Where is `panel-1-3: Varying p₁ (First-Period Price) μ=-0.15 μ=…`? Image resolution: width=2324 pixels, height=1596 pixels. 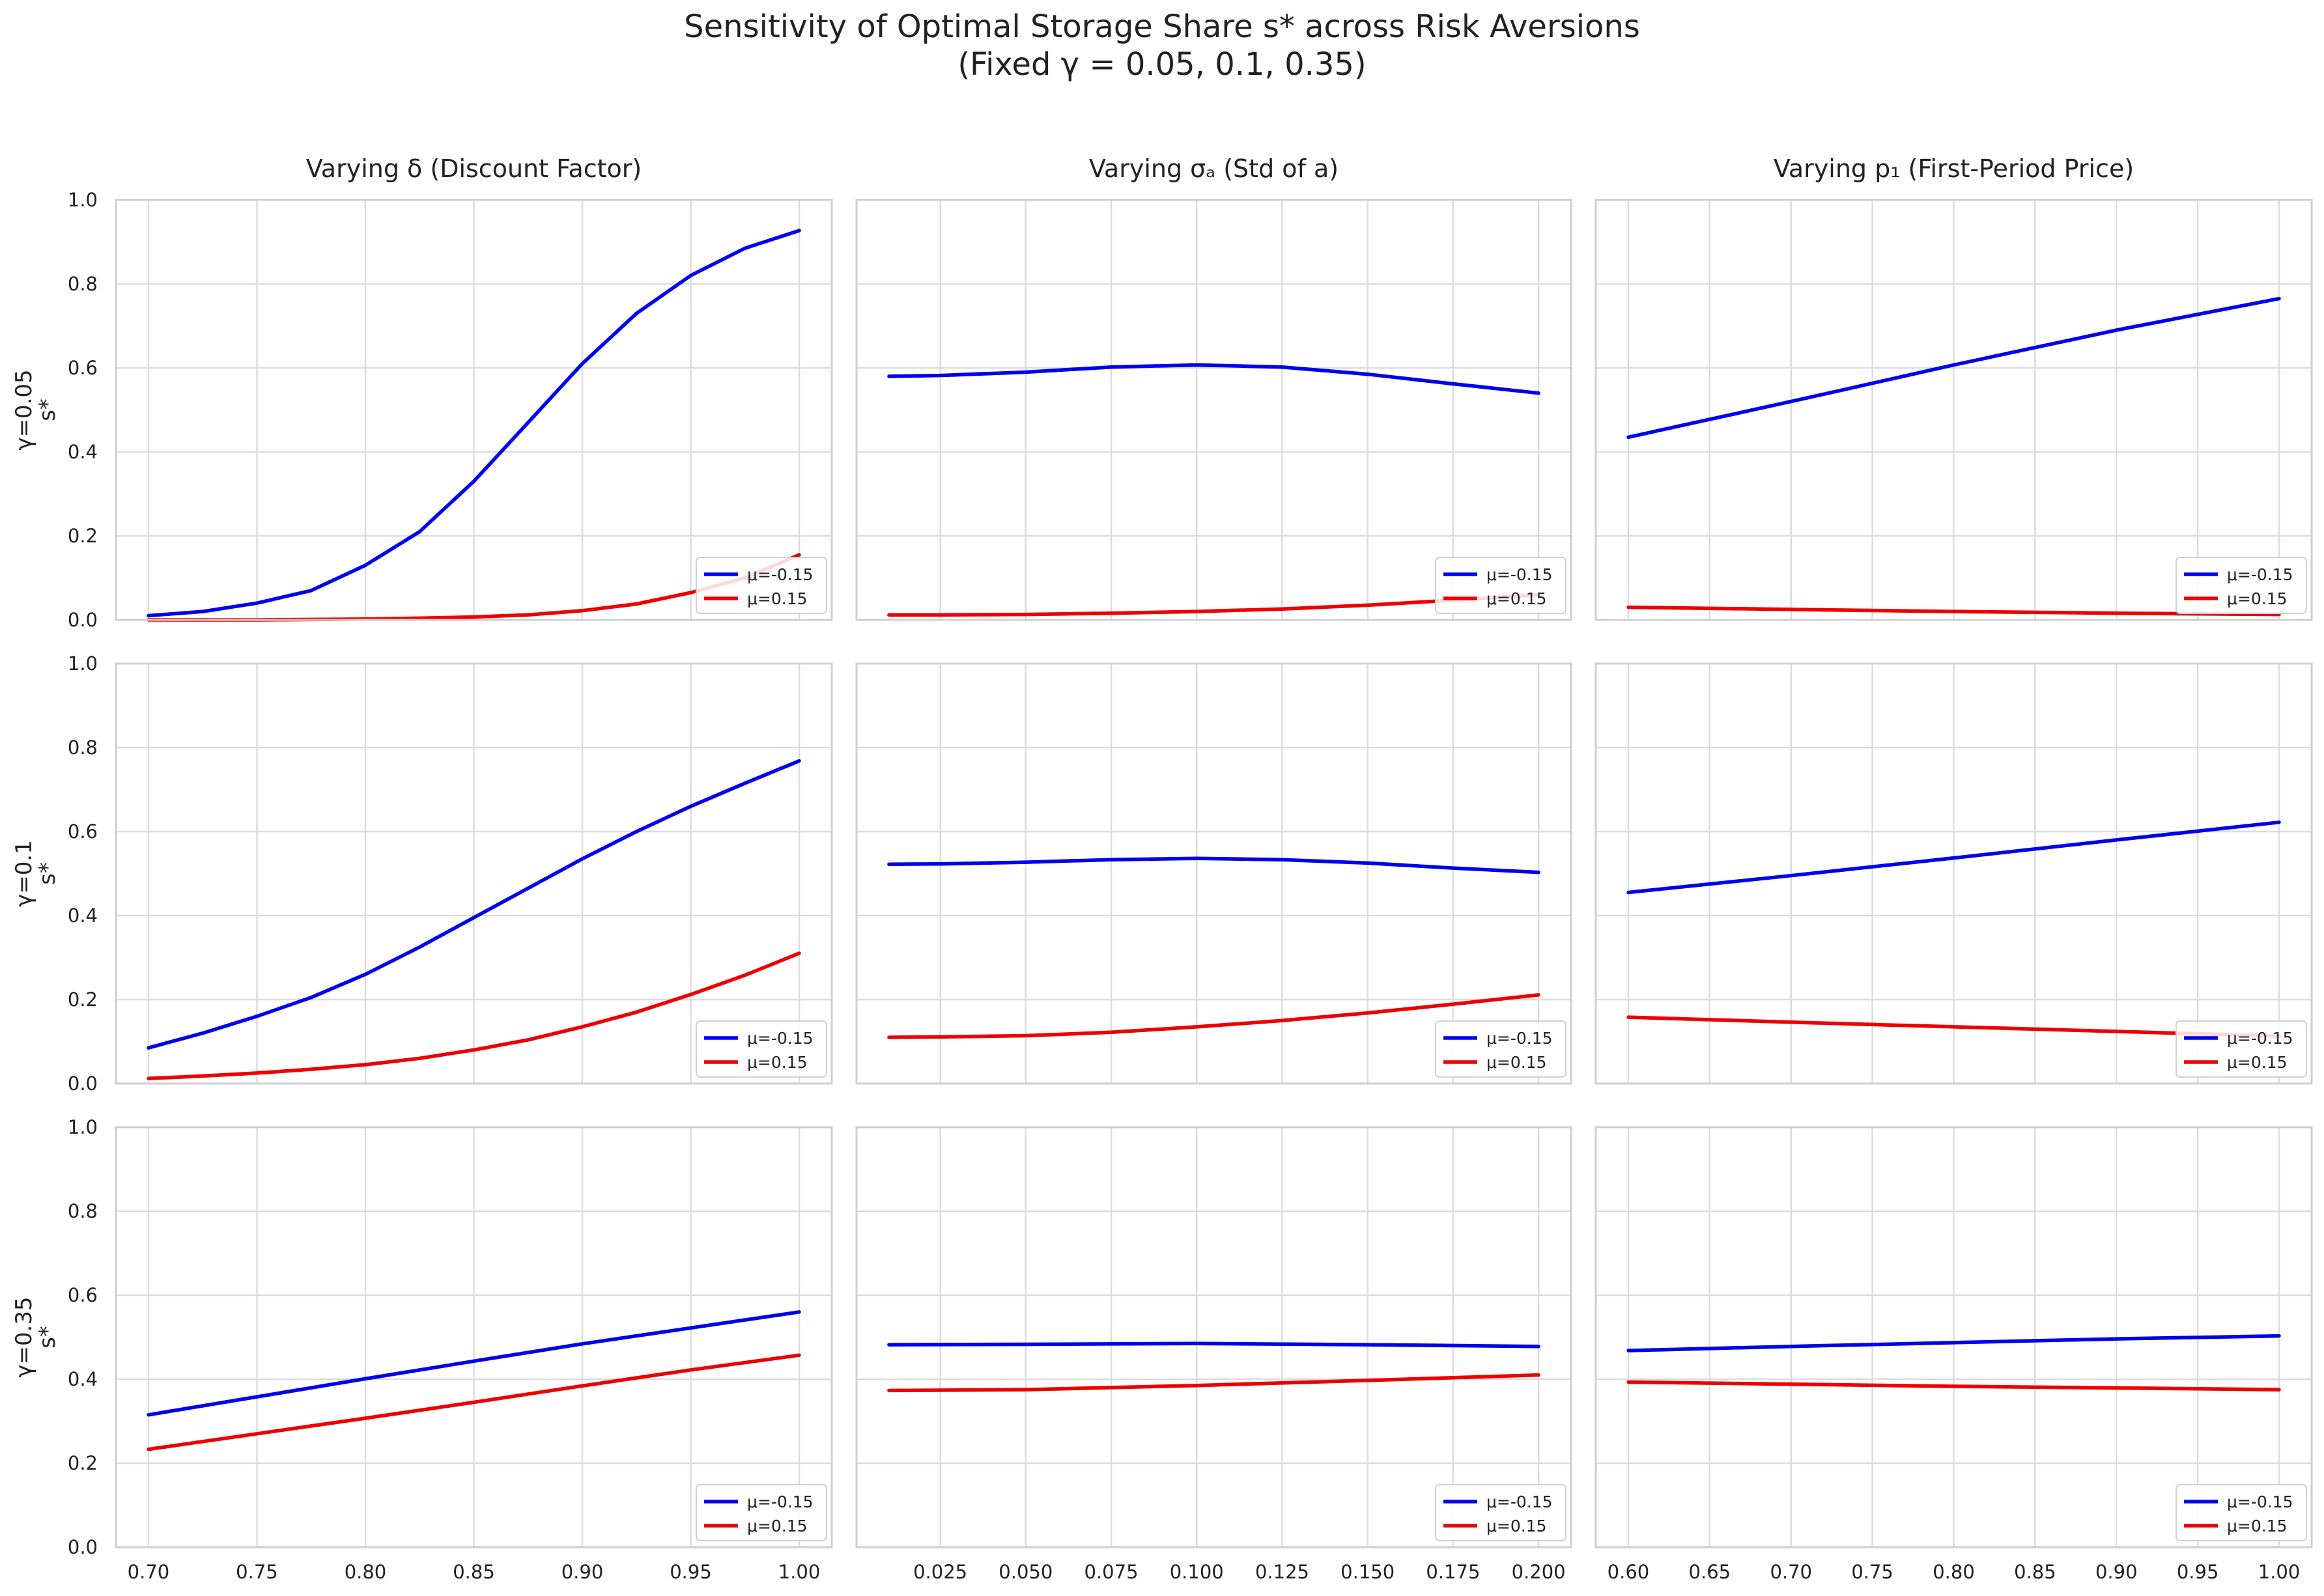 panel-1-3: Varying p₁ (First-Period Price) μ=-0.15 μ=… is located at coordinates (1953, 388).